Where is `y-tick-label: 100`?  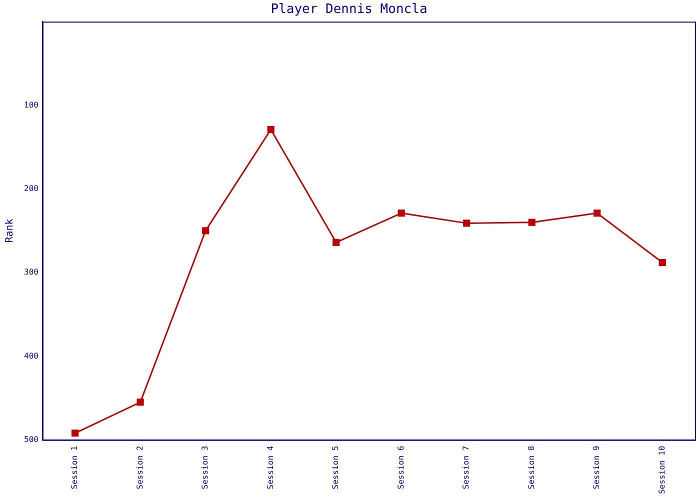
y-tick-label: 100 is located at coordinates (31, 105).